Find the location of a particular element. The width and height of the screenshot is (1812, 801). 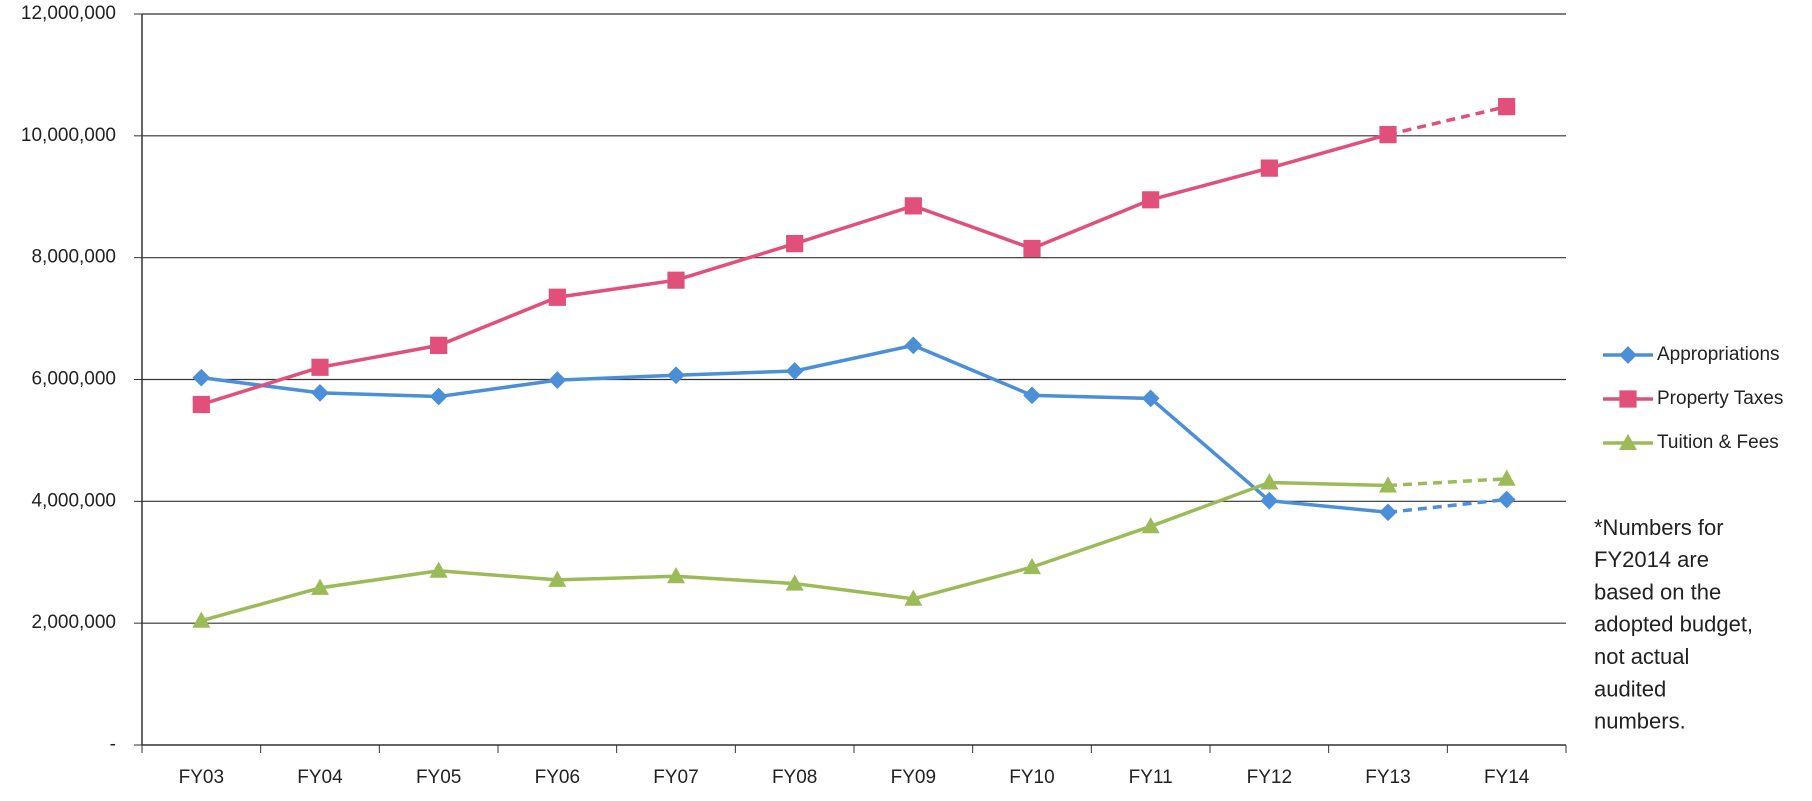

x-tick-label: FY08 is located at coordinates (794, 777).